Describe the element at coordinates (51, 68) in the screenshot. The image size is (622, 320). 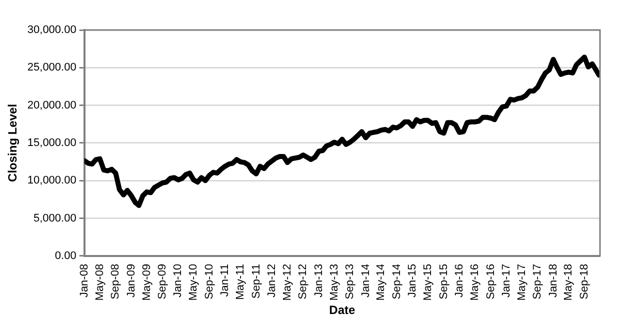
I see `y-tick-label: 25,000.00` at that location.